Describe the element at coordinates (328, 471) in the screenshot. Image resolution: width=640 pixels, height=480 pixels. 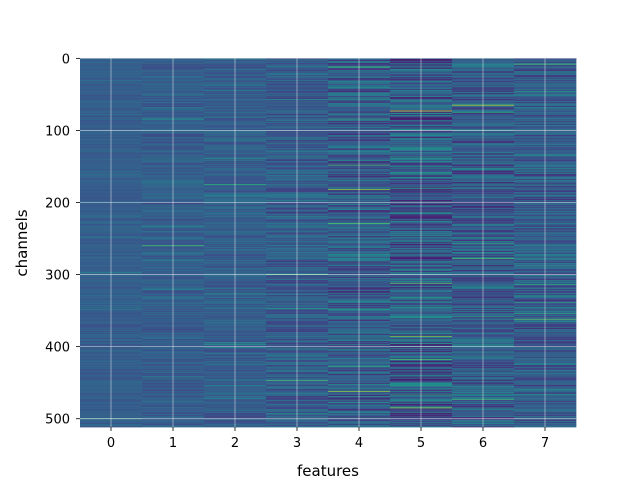
I see `x-axis-label: features` at that location.